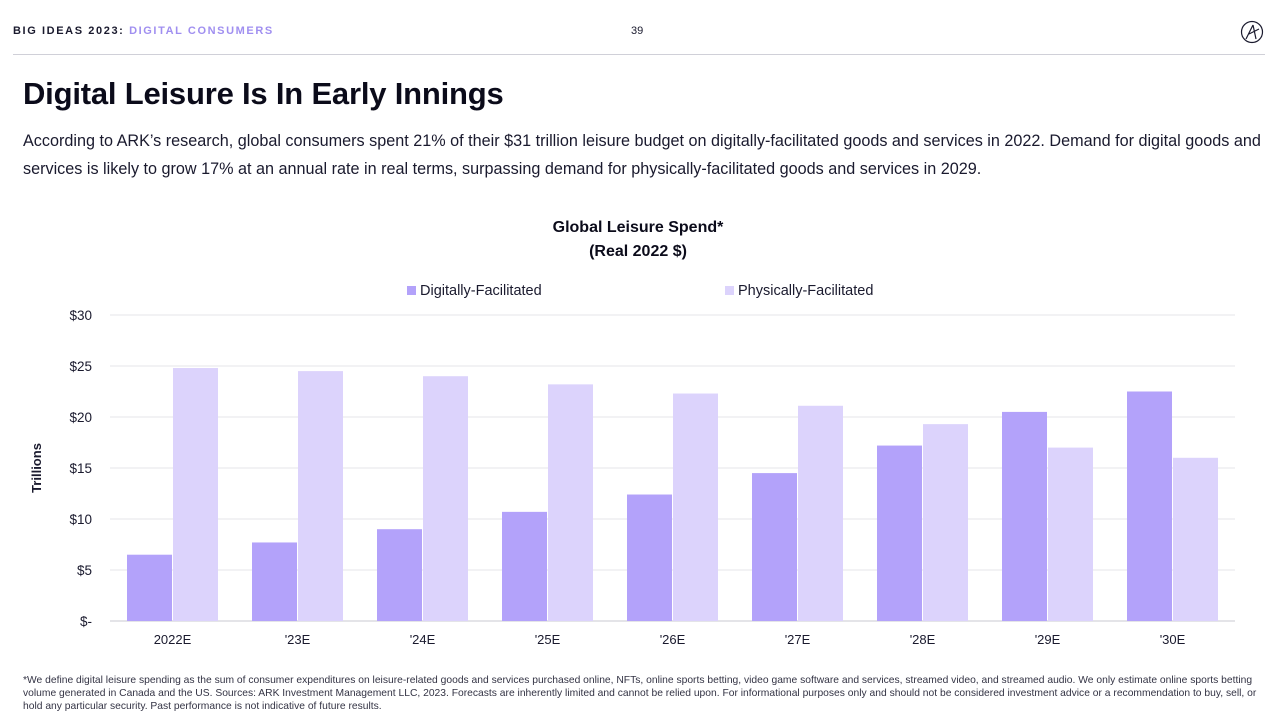  I want to click on legend-label-digital: Digitally-Facilitated, so click(481, 291).